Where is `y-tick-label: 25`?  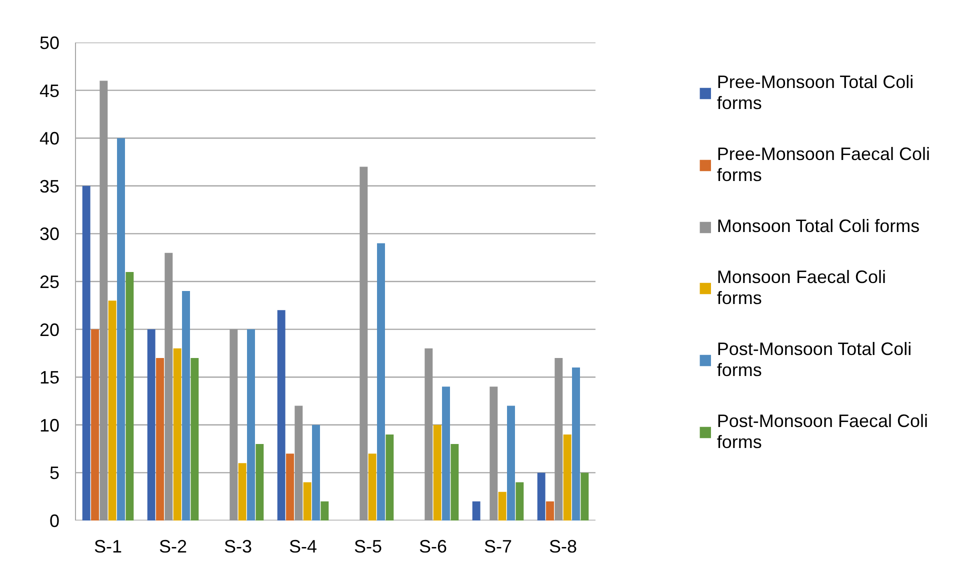
y-tick-label: 25 is located at coordinates (49, 282).